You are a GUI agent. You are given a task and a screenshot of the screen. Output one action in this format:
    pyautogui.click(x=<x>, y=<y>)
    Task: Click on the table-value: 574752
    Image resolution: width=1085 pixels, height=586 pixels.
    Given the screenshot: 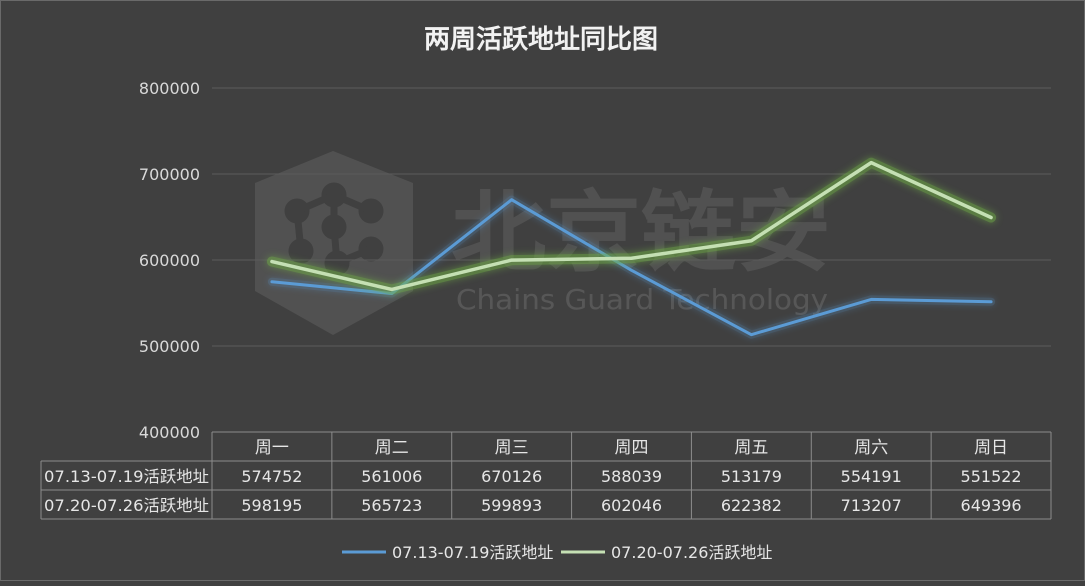 What is the action you would take?
    pyautogui.click(x=271, y=476)
    